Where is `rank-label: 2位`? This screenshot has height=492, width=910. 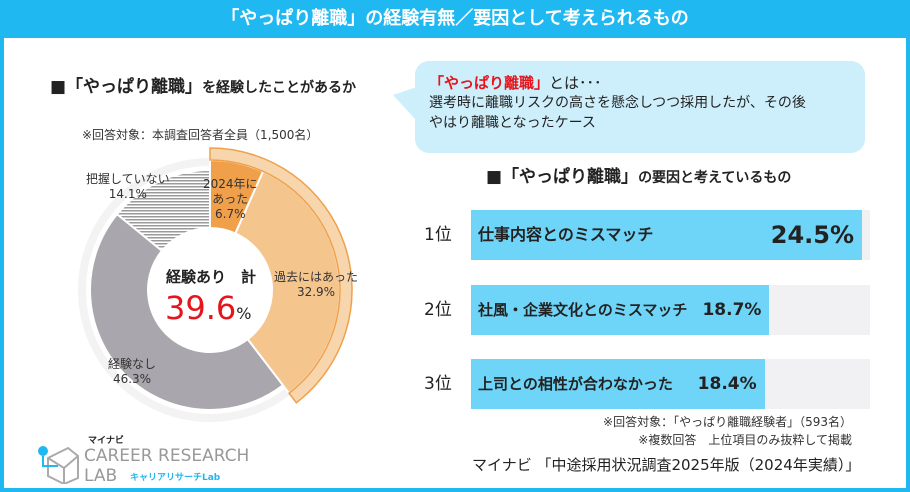 rank-label: 2位 is located at coordinates (438, 310).